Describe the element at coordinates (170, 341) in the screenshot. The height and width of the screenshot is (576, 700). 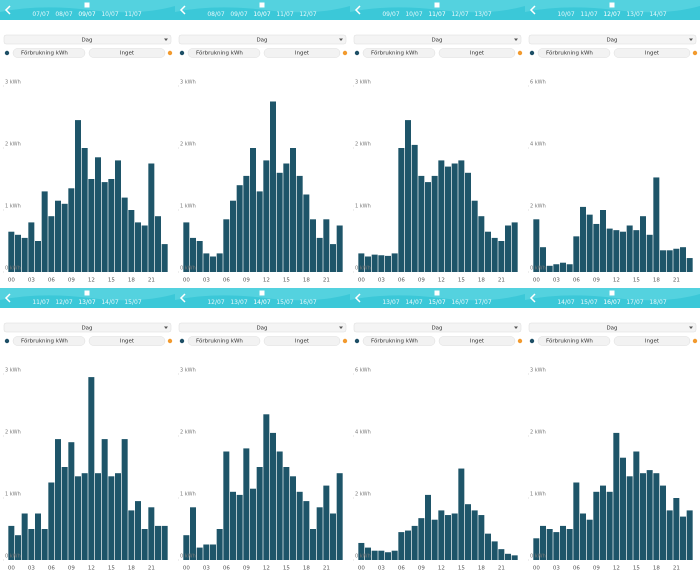
I see `compare-dot` at that location.